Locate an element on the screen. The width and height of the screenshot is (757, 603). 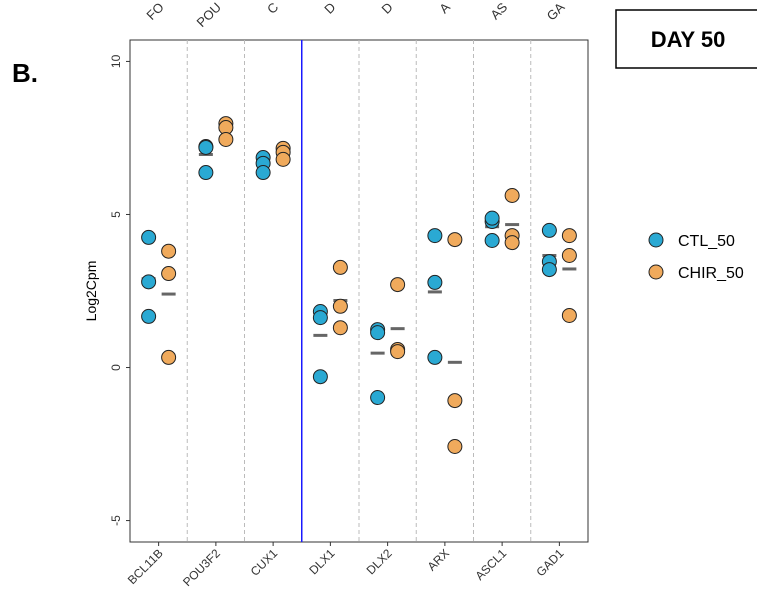
cropped-label: C is located at coordinates (272, 8).